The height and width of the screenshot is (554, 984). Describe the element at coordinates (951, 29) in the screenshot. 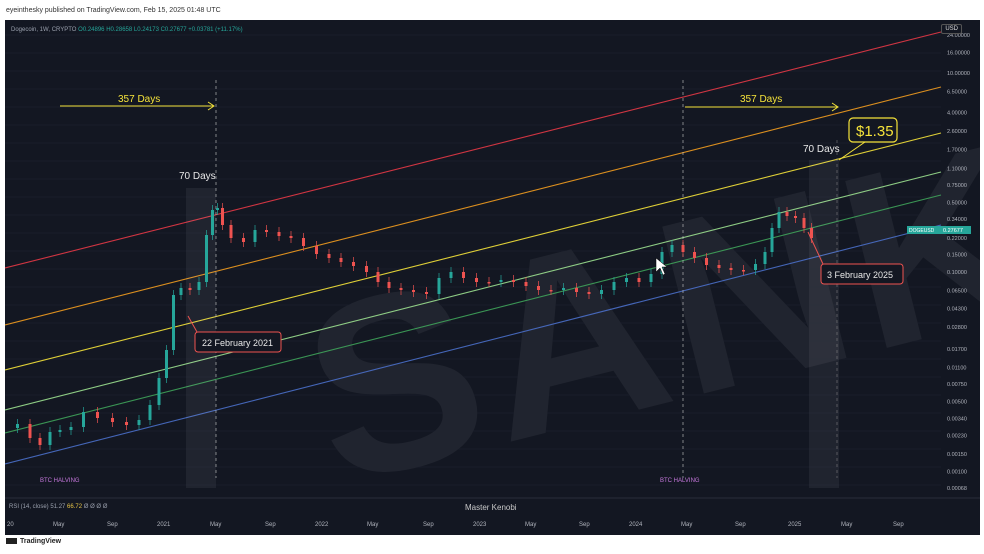

I see `currency-button: USD` at that location.